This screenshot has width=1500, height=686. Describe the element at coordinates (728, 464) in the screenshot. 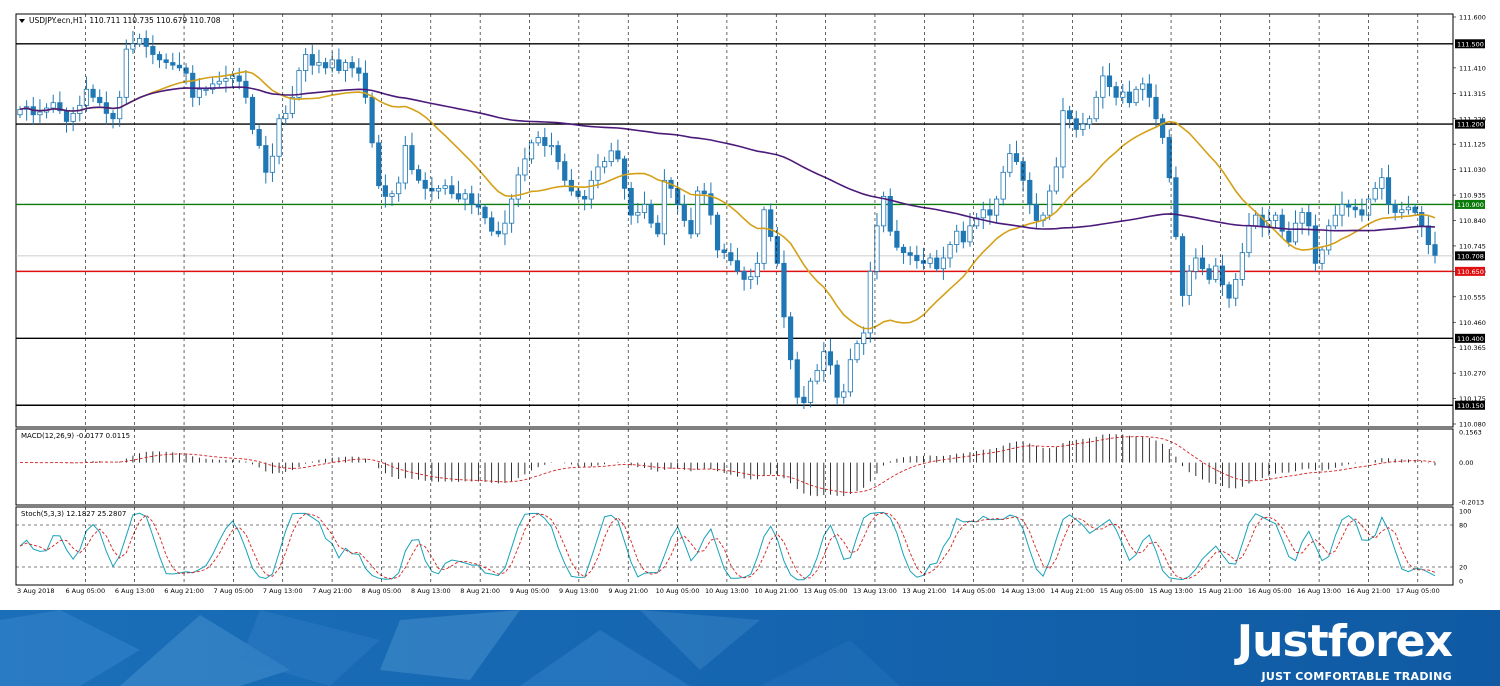

I see `macd-signal-line` at that location.